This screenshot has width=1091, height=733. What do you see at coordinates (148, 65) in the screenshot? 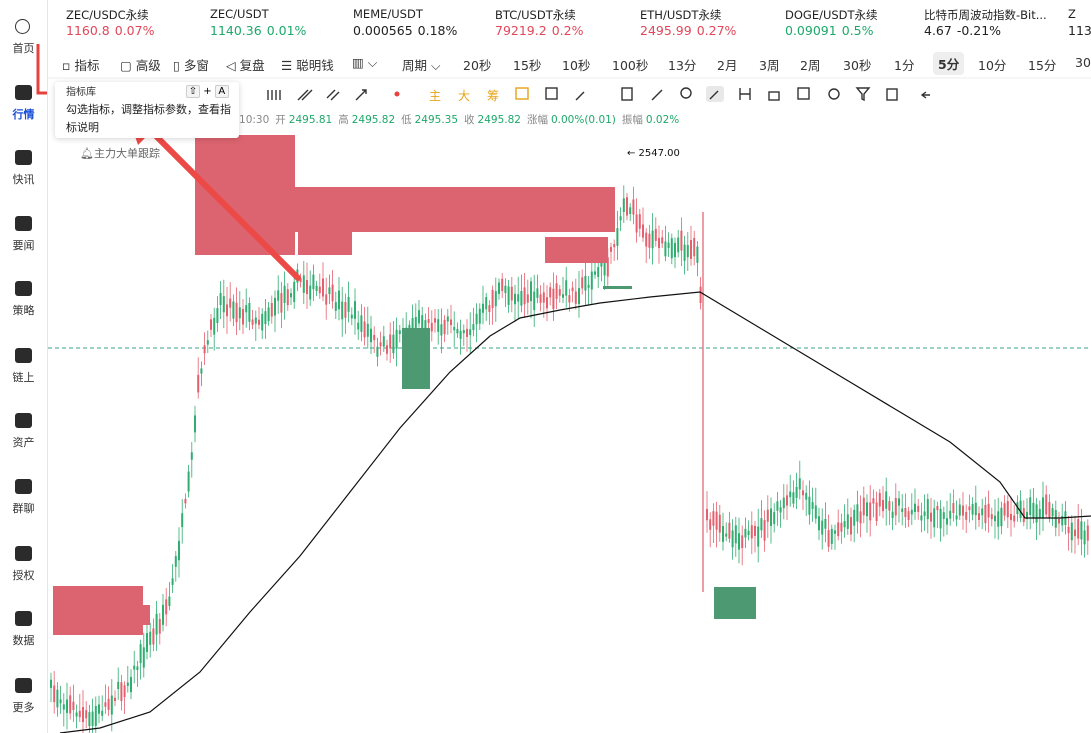
I see `label: 高级` at bounding box center [148, 65].